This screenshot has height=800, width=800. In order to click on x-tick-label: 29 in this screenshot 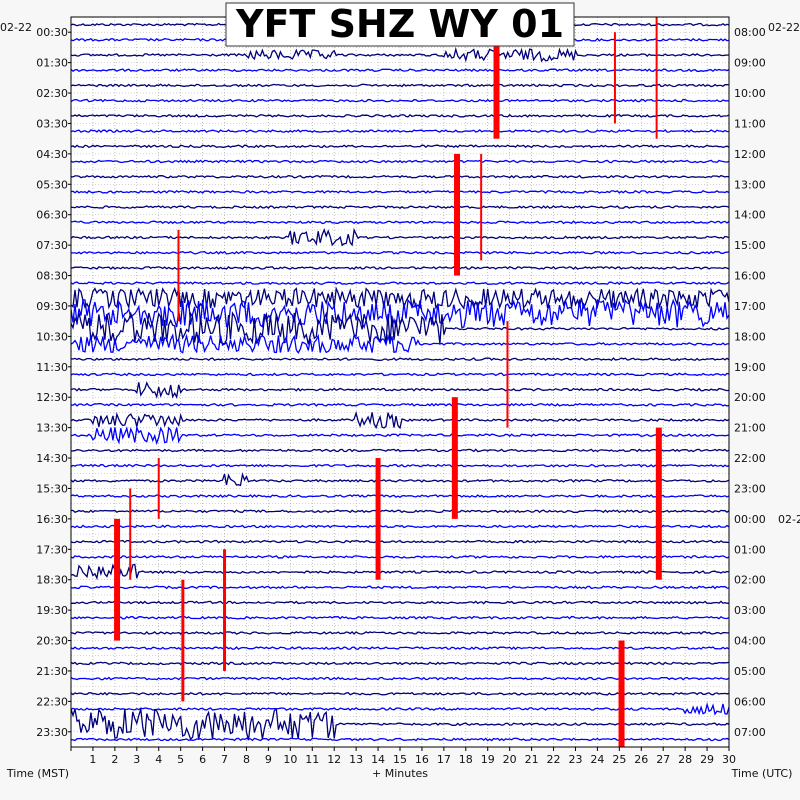, I will do `click(707, 759)`.